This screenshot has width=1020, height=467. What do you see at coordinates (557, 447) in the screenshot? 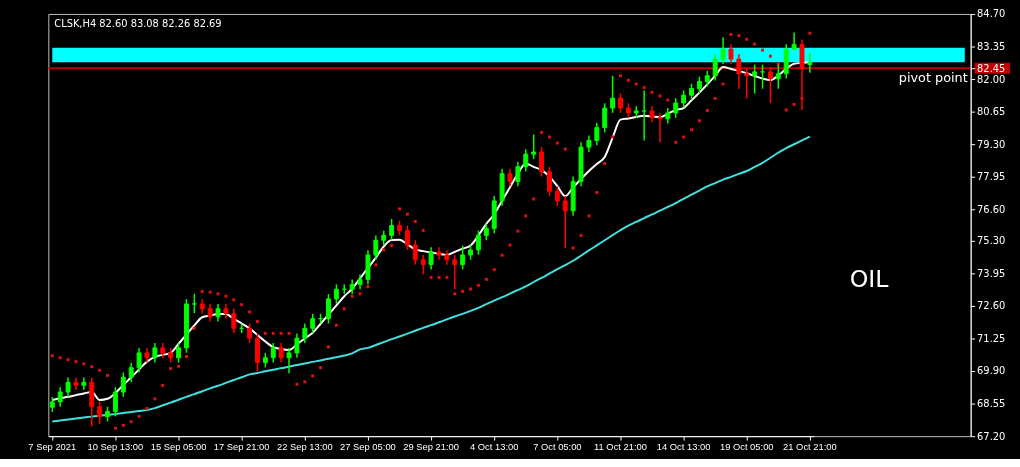
I see `x-tick-label: 7 Oct 05:00` at bounding box center [557, 447].